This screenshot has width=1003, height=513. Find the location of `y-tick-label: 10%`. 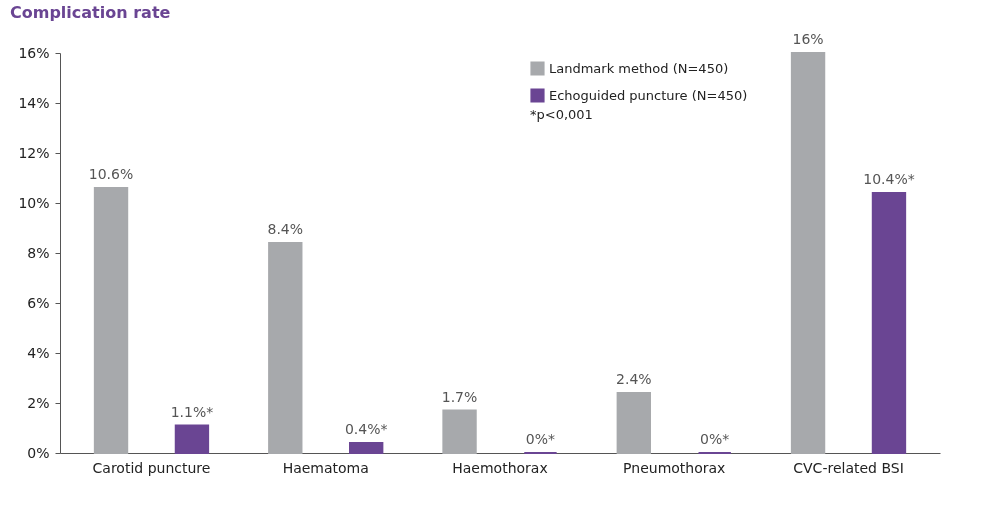

y-tick-label: 10% is located at coordinates (34, 202).